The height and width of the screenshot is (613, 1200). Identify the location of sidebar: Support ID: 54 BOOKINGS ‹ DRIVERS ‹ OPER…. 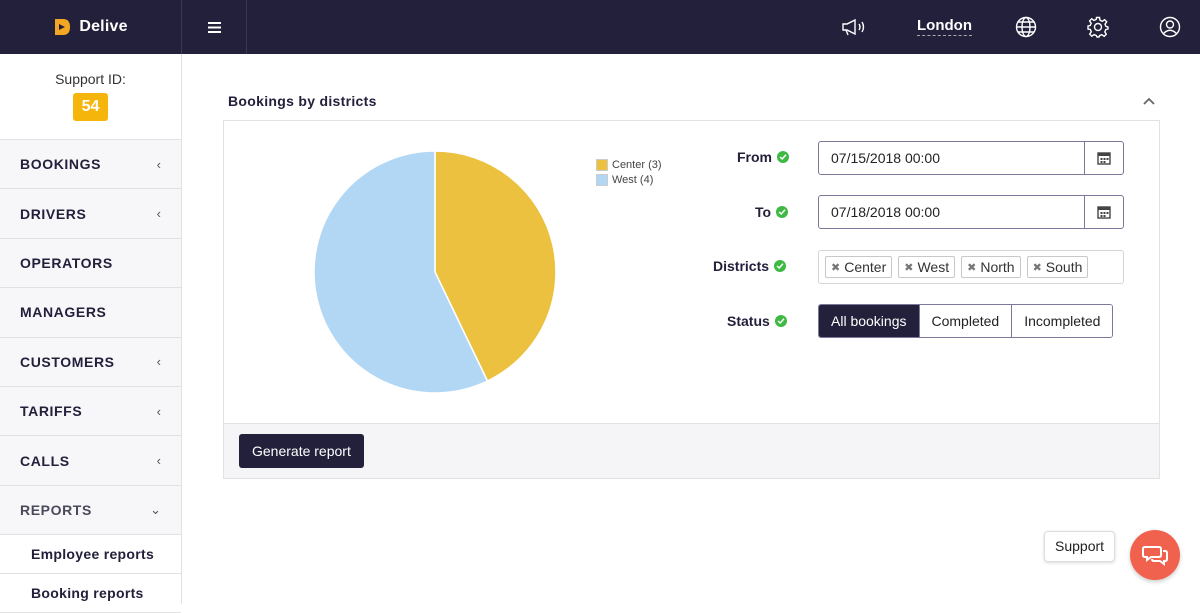
(91, 333).